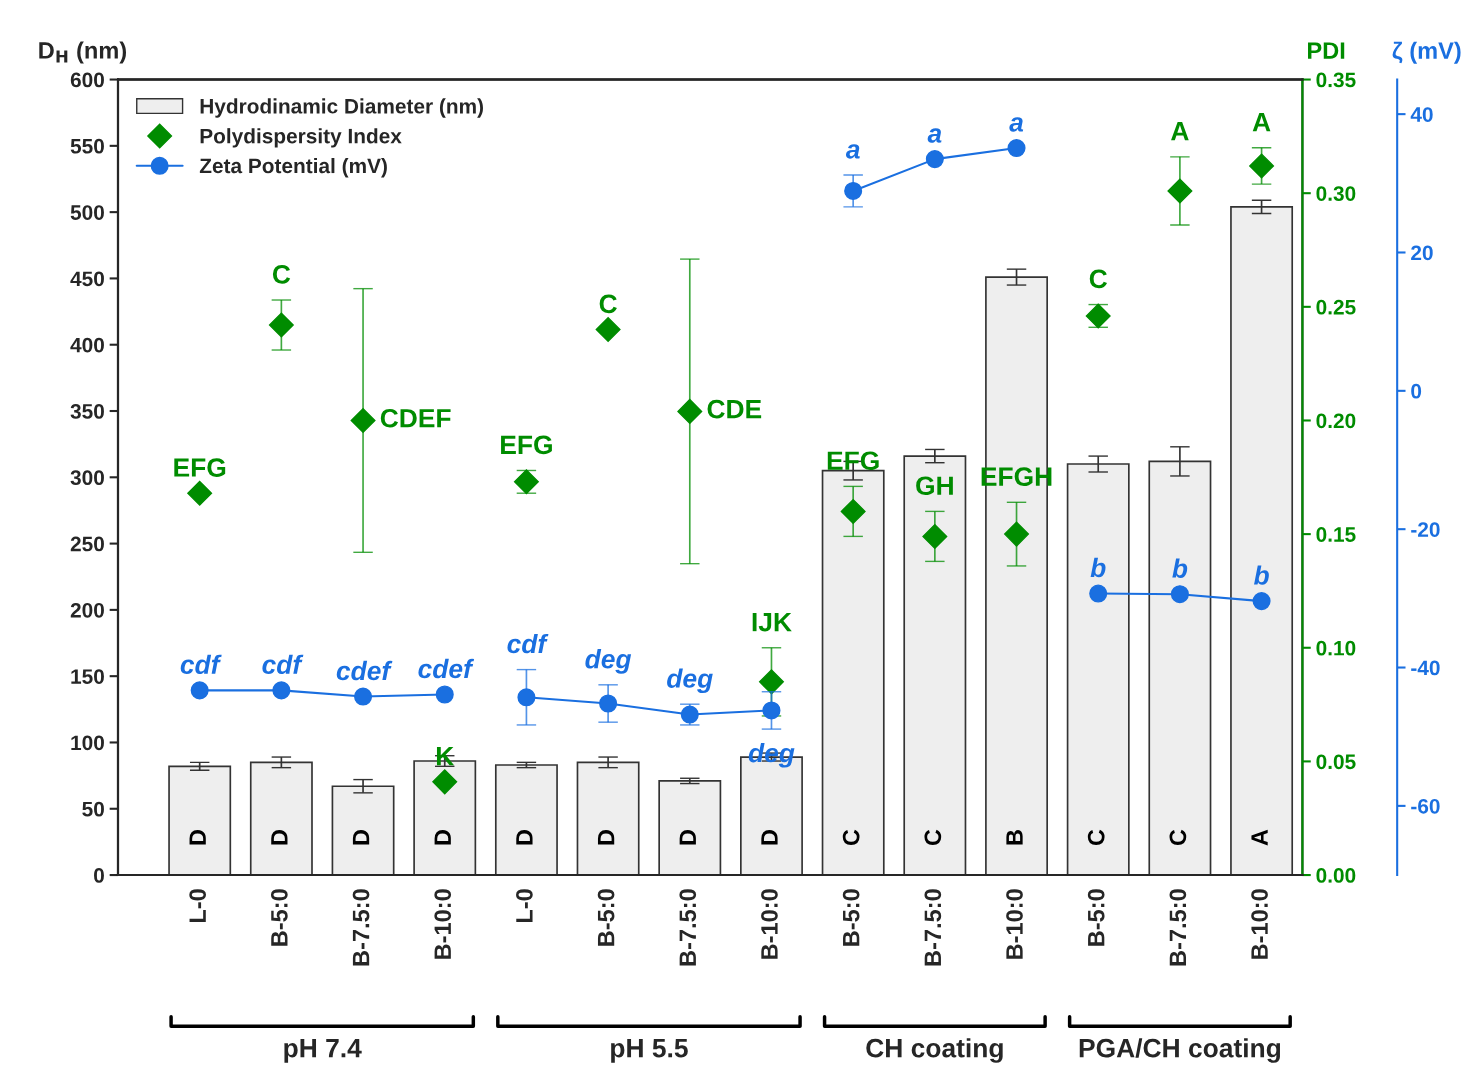  What do you see at coordinates (87, 279) in the screenshot?
I see `y-tick-label: 450` at bounding box center [87, 279].